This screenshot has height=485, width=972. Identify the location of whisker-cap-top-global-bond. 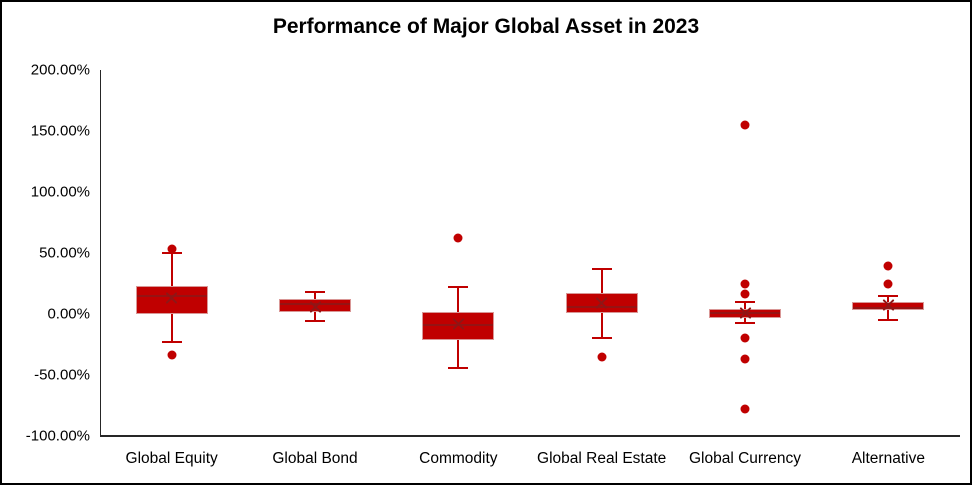
(315, 292).